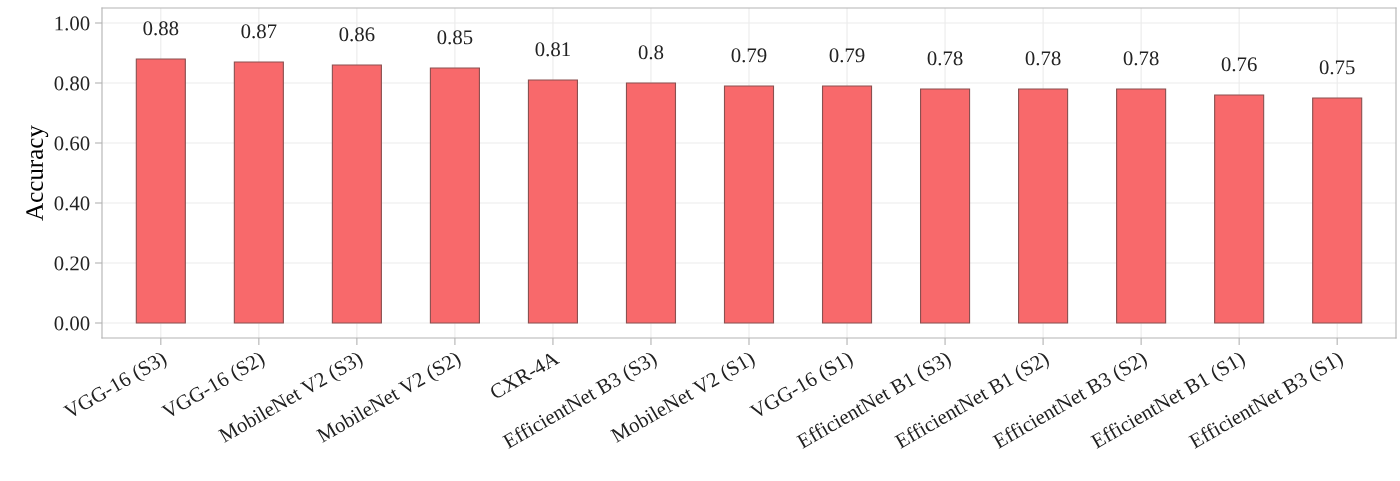 The image size is (1400, 481). What do you see at coordinates (259, 31) in the screenshot?
I see `data-label: 0.87` at bounding box center [259, 31].